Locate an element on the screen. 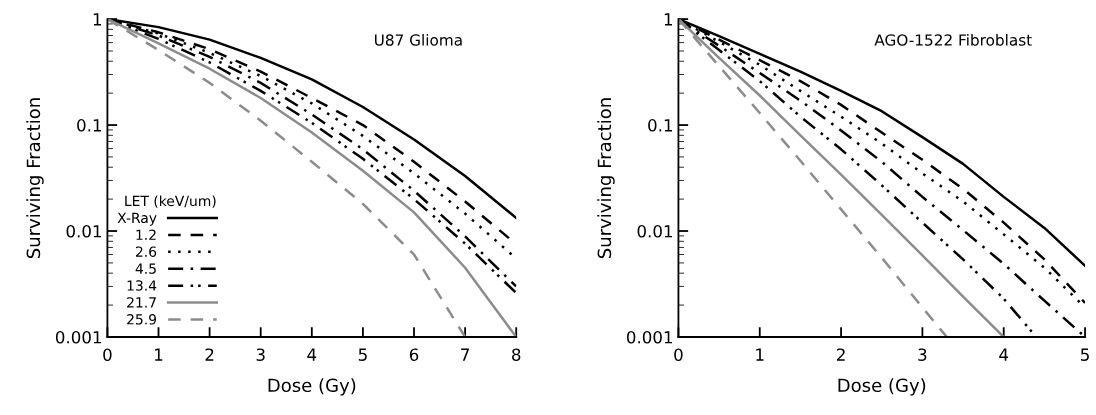 The width and height of the screenshot is (1096, 415). legend-label: 2.6 is located at coordinates (146, 251).